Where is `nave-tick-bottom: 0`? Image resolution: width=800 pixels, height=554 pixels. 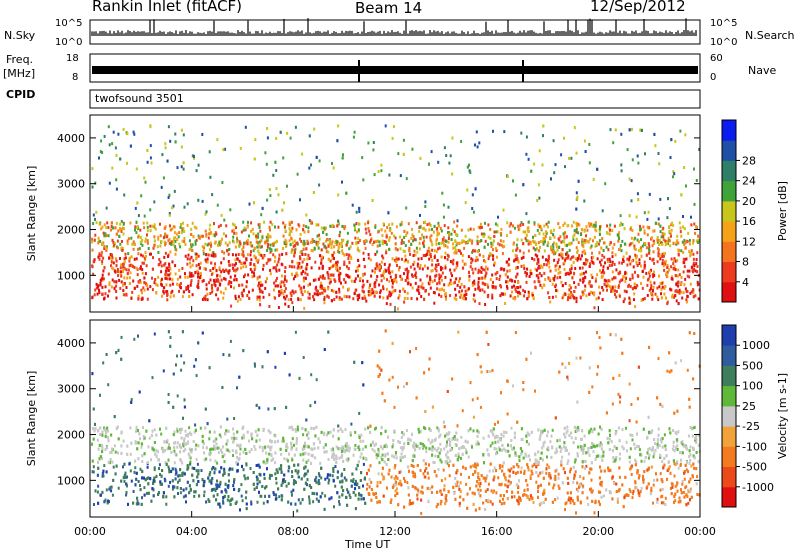
nave-tick-bottom: 0 is located at coordinates (713, 77).